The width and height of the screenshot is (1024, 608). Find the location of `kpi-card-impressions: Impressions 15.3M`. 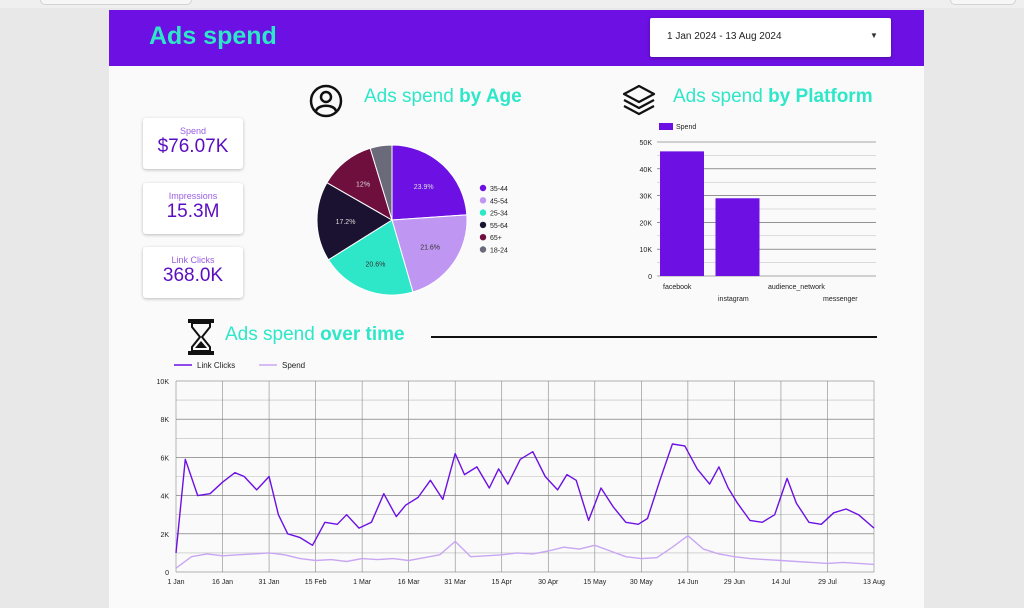

kpi-card-impressions: Impressions 15.3M is located at coordinates (193, 208).